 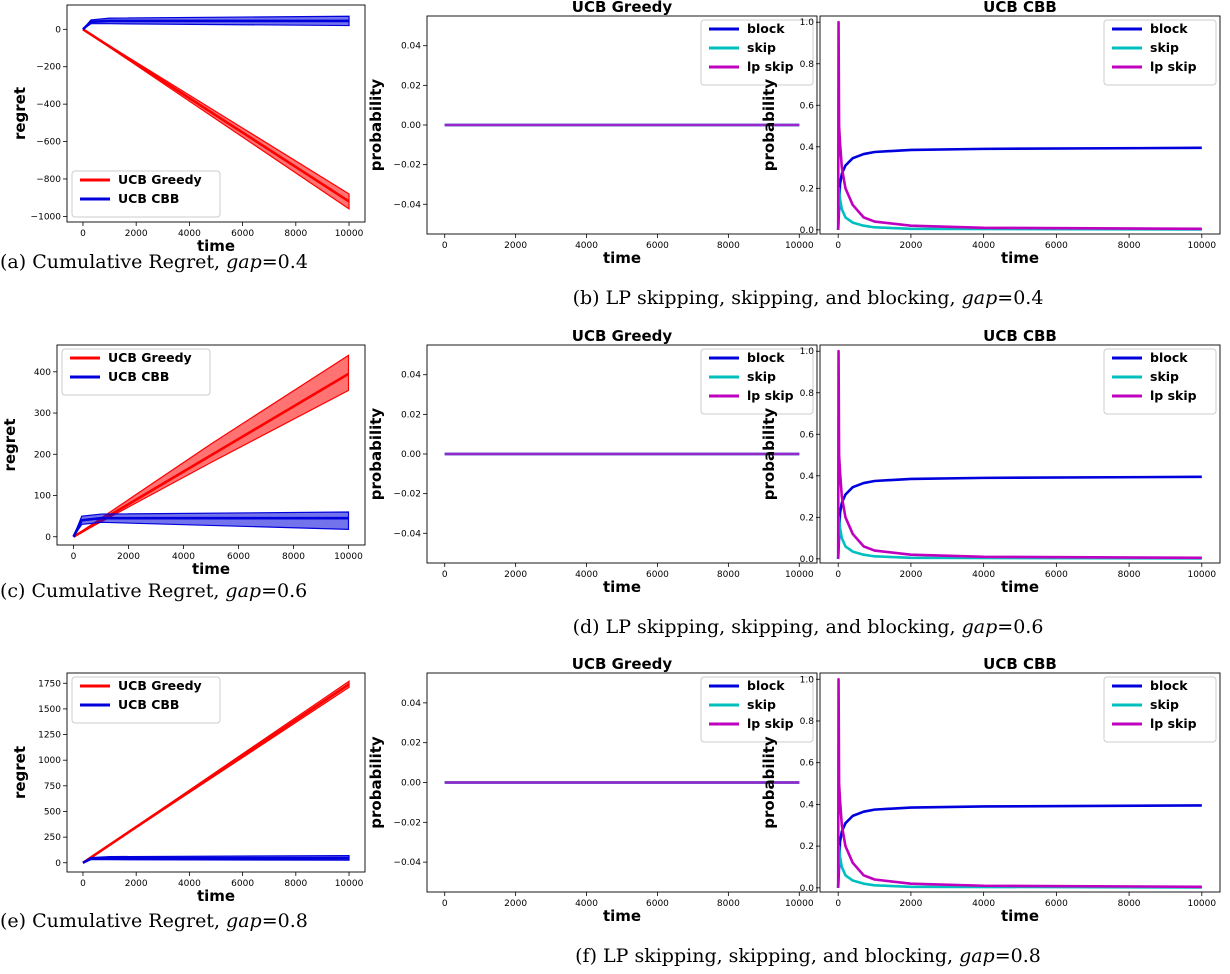 I want to click on series-band, so click(x=216, y=22).